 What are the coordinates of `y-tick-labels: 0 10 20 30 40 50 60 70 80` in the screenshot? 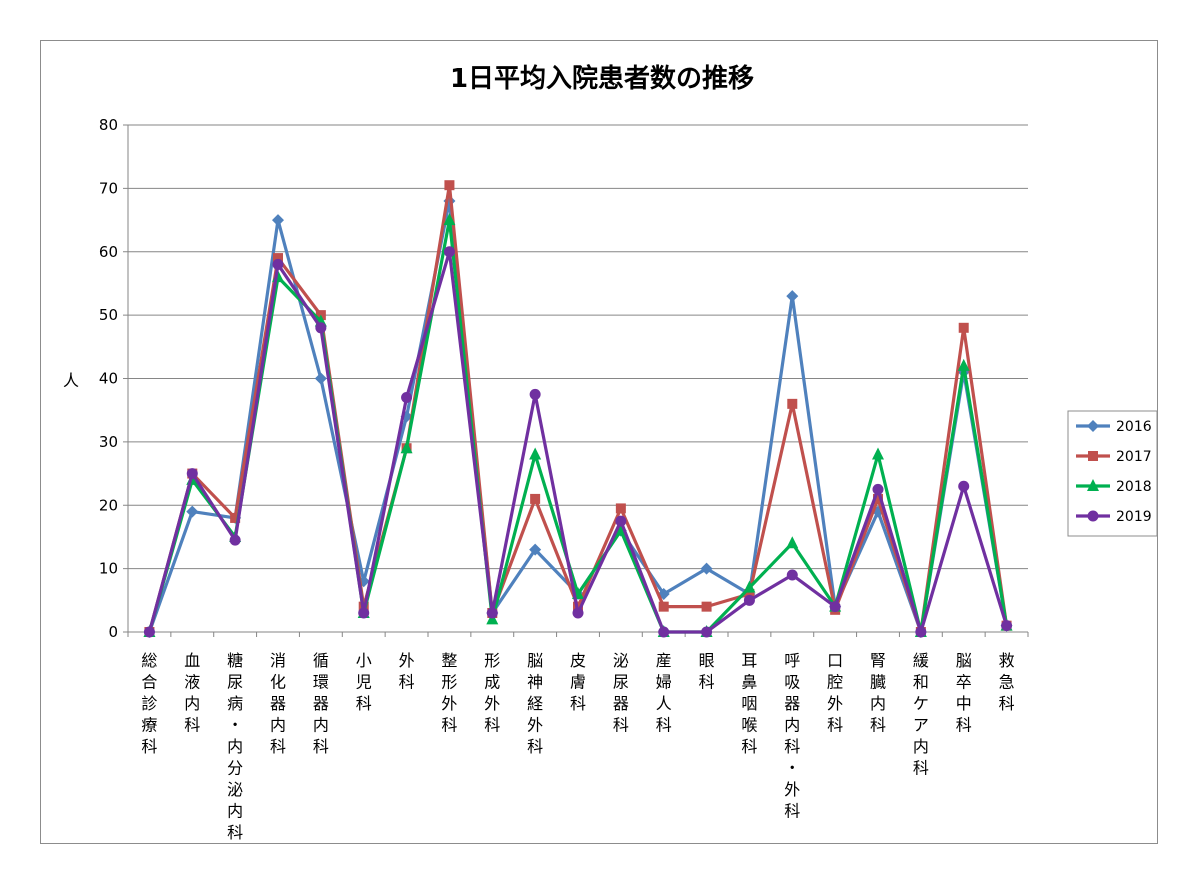 It's located at (108, 378).